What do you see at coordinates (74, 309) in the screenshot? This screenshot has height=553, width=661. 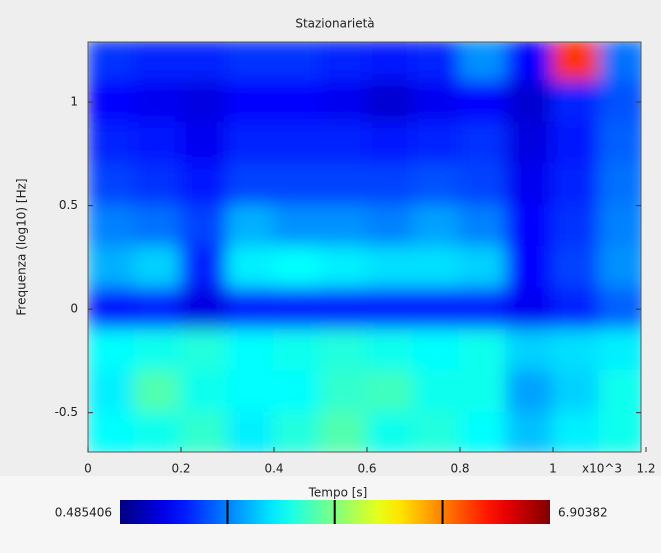 I see `y-tick-label: 0` at bounding box center [74, 309].